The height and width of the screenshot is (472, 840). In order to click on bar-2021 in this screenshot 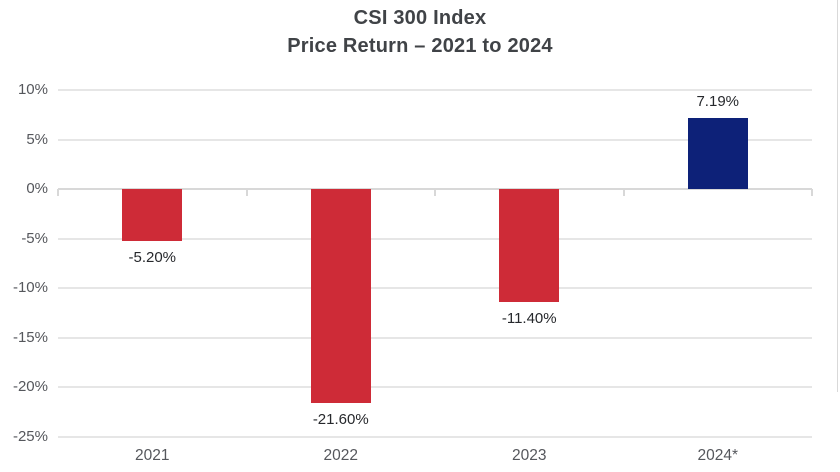, I will do `click(152, 215)`.